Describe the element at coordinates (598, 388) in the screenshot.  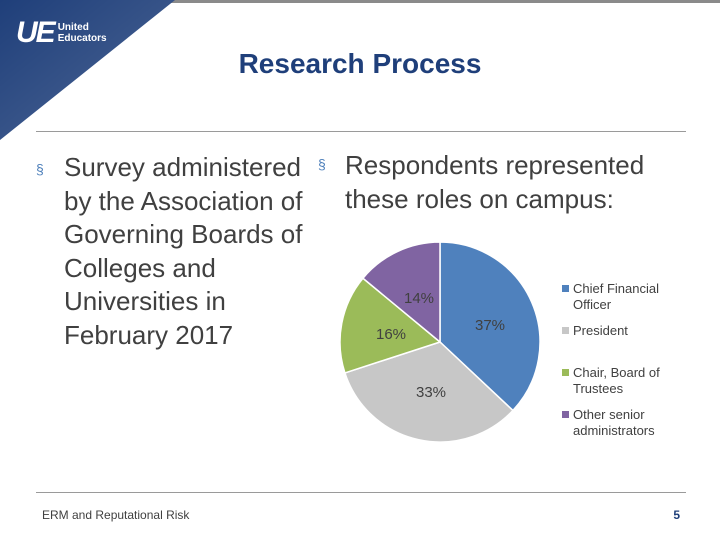
I see `legend-label-3: Trustees` at that location.